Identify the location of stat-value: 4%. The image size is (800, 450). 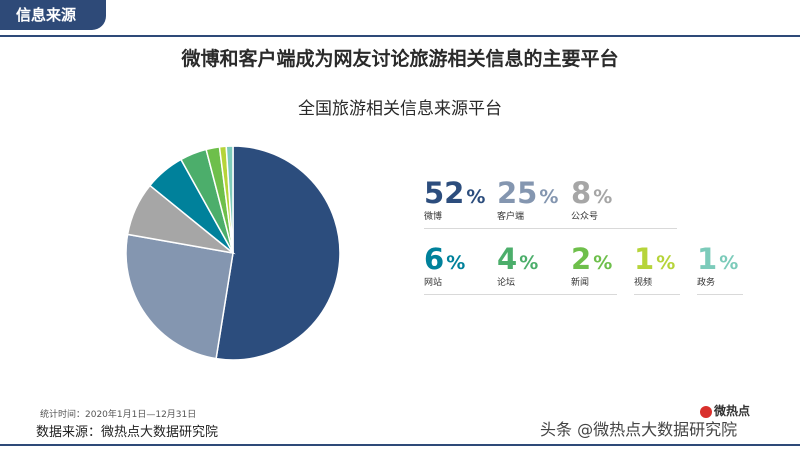
(517, 261).